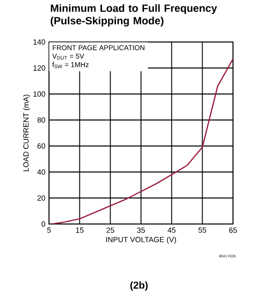  What do you see at coordinates (133, 15) in the screenshot?
I see `chart-title: Minimum Load to Full Frequency (Pulse-Skipping Mode)` at bounding box center [133, 15].